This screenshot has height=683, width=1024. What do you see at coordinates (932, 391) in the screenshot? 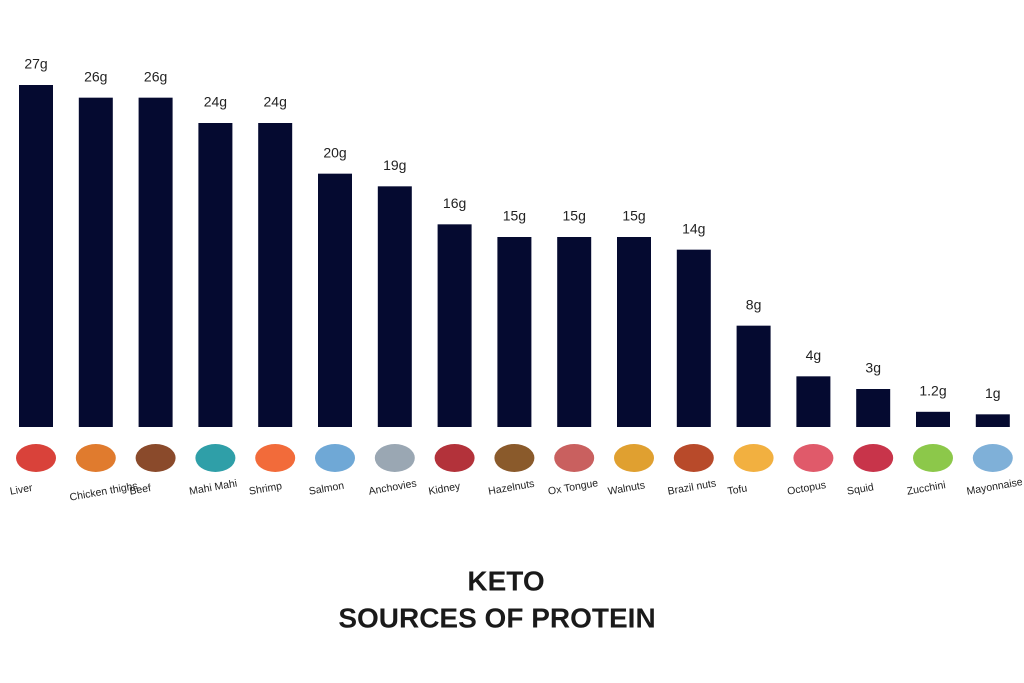
I see `value-label: 1.2g` at bounding box center [932, 391].